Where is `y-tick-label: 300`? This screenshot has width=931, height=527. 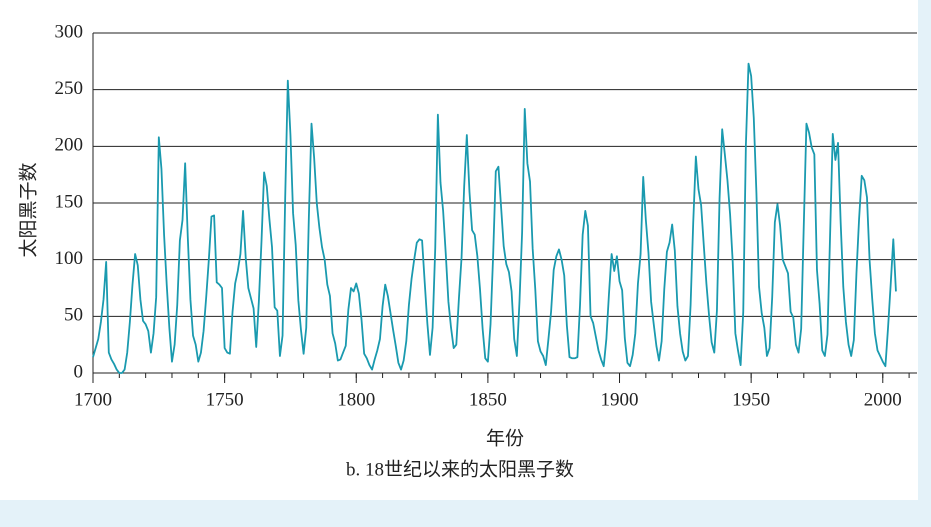 y-tick-label: 300 is located at coordinates (69, 31).